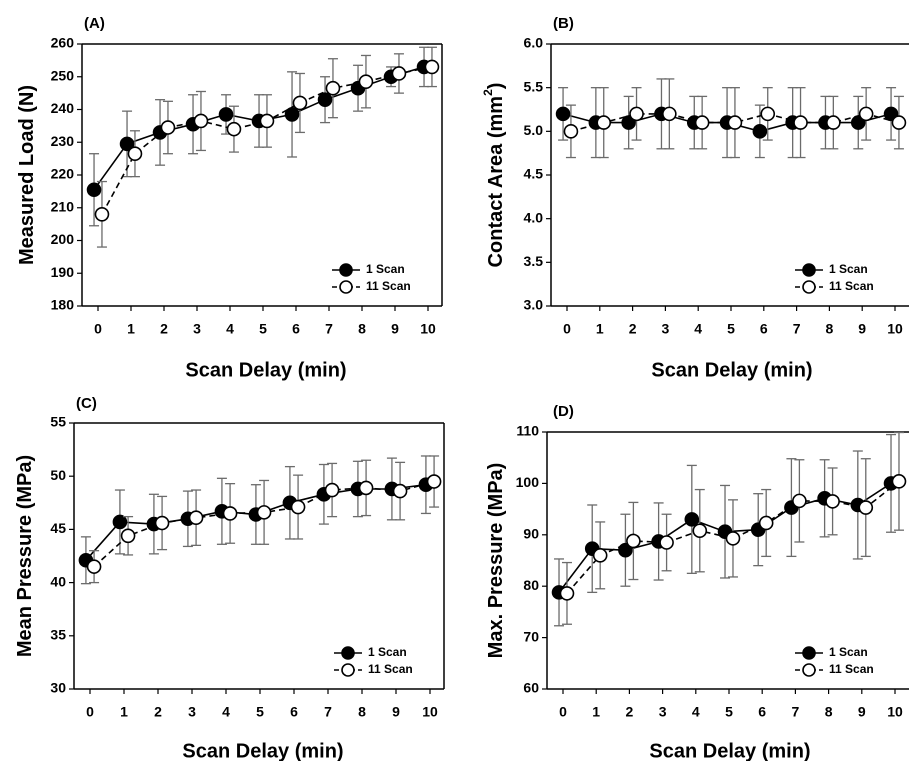 The image size is (909, 766). What do you see at coordinates (488, 92) in the screenshot?
I see `y-axis-title-superscript: 2` at bounding box center [488, 92].